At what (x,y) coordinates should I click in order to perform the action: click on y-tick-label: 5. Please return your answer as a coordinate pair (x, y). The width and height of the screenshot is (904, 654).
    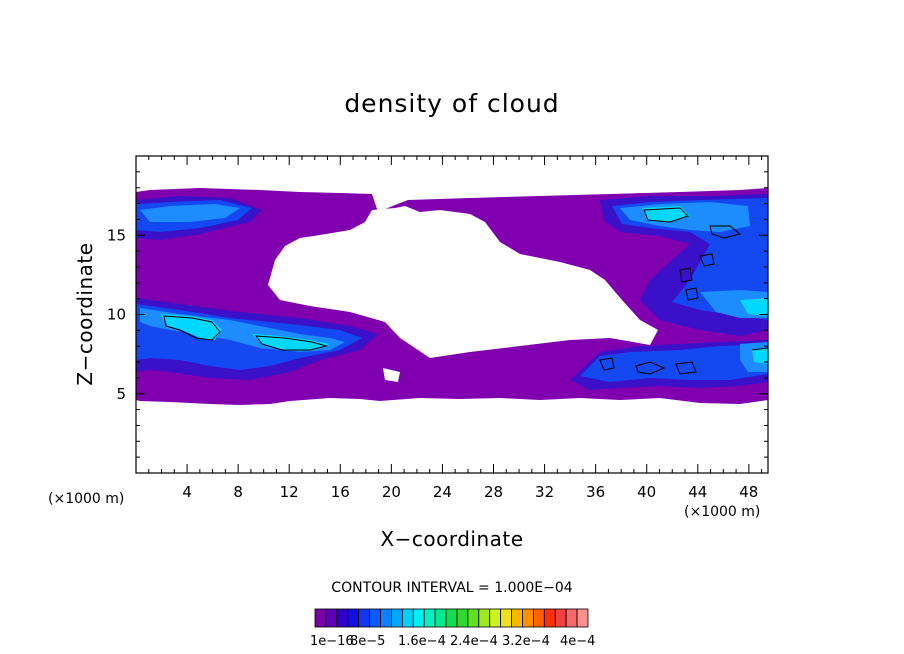
    Looking at the image, I should click on (121, 394).